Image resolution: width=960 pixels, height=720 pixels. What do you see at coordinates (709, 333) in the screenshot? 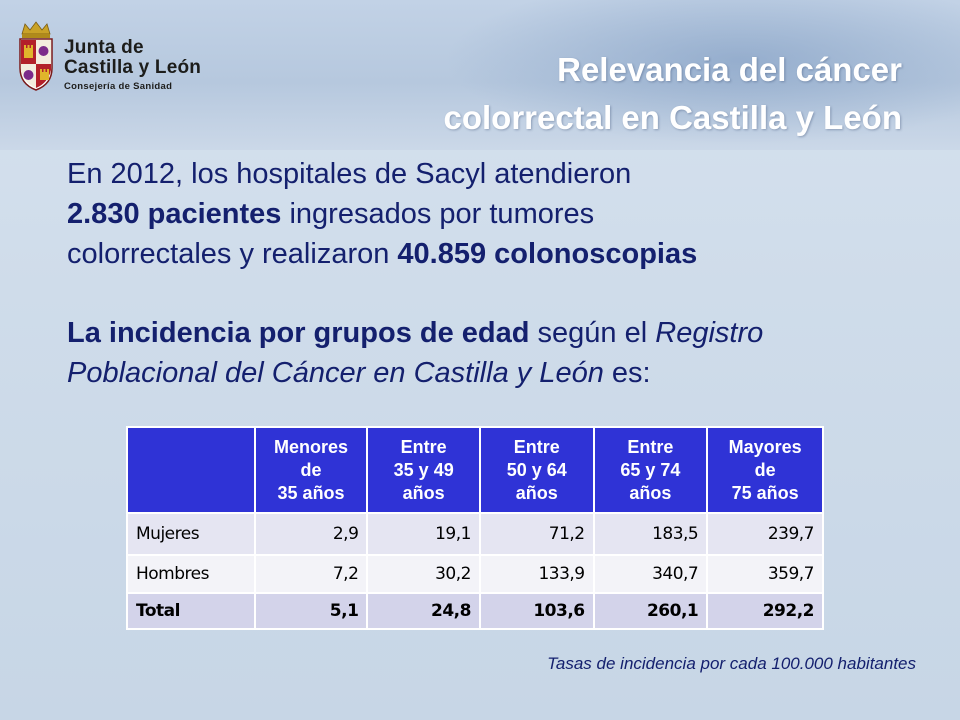
I see `p2-registry-1: Registro` at bounding box center [709, 333].